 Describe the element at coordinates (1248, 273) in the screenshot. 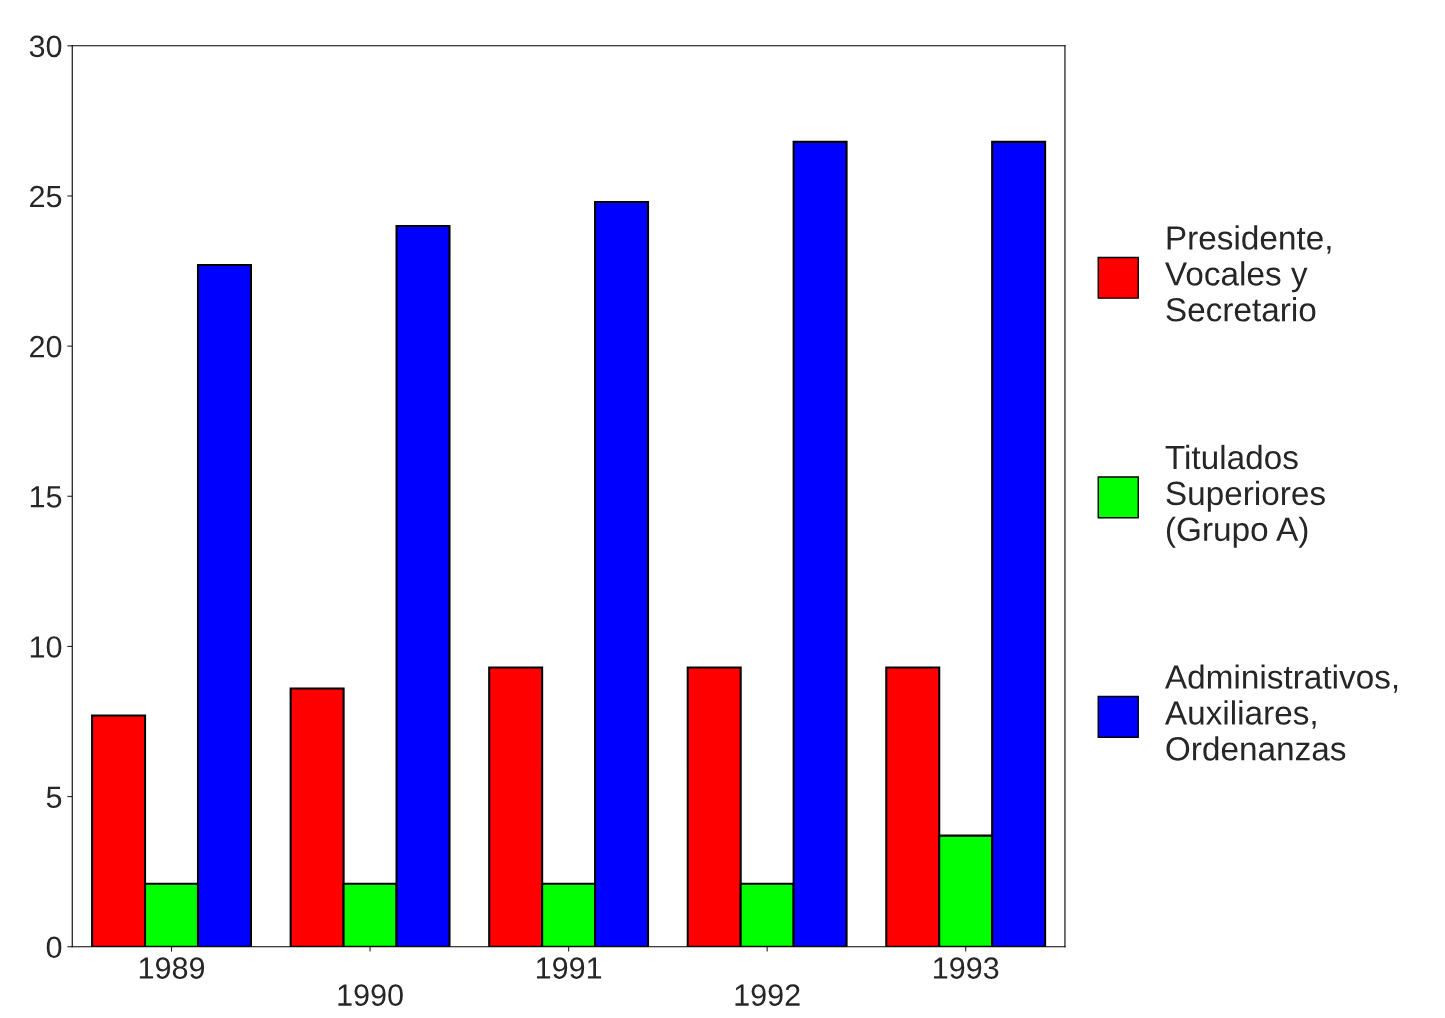

I see `legend-label: Presidente, Vocales y Secretario` at that location.